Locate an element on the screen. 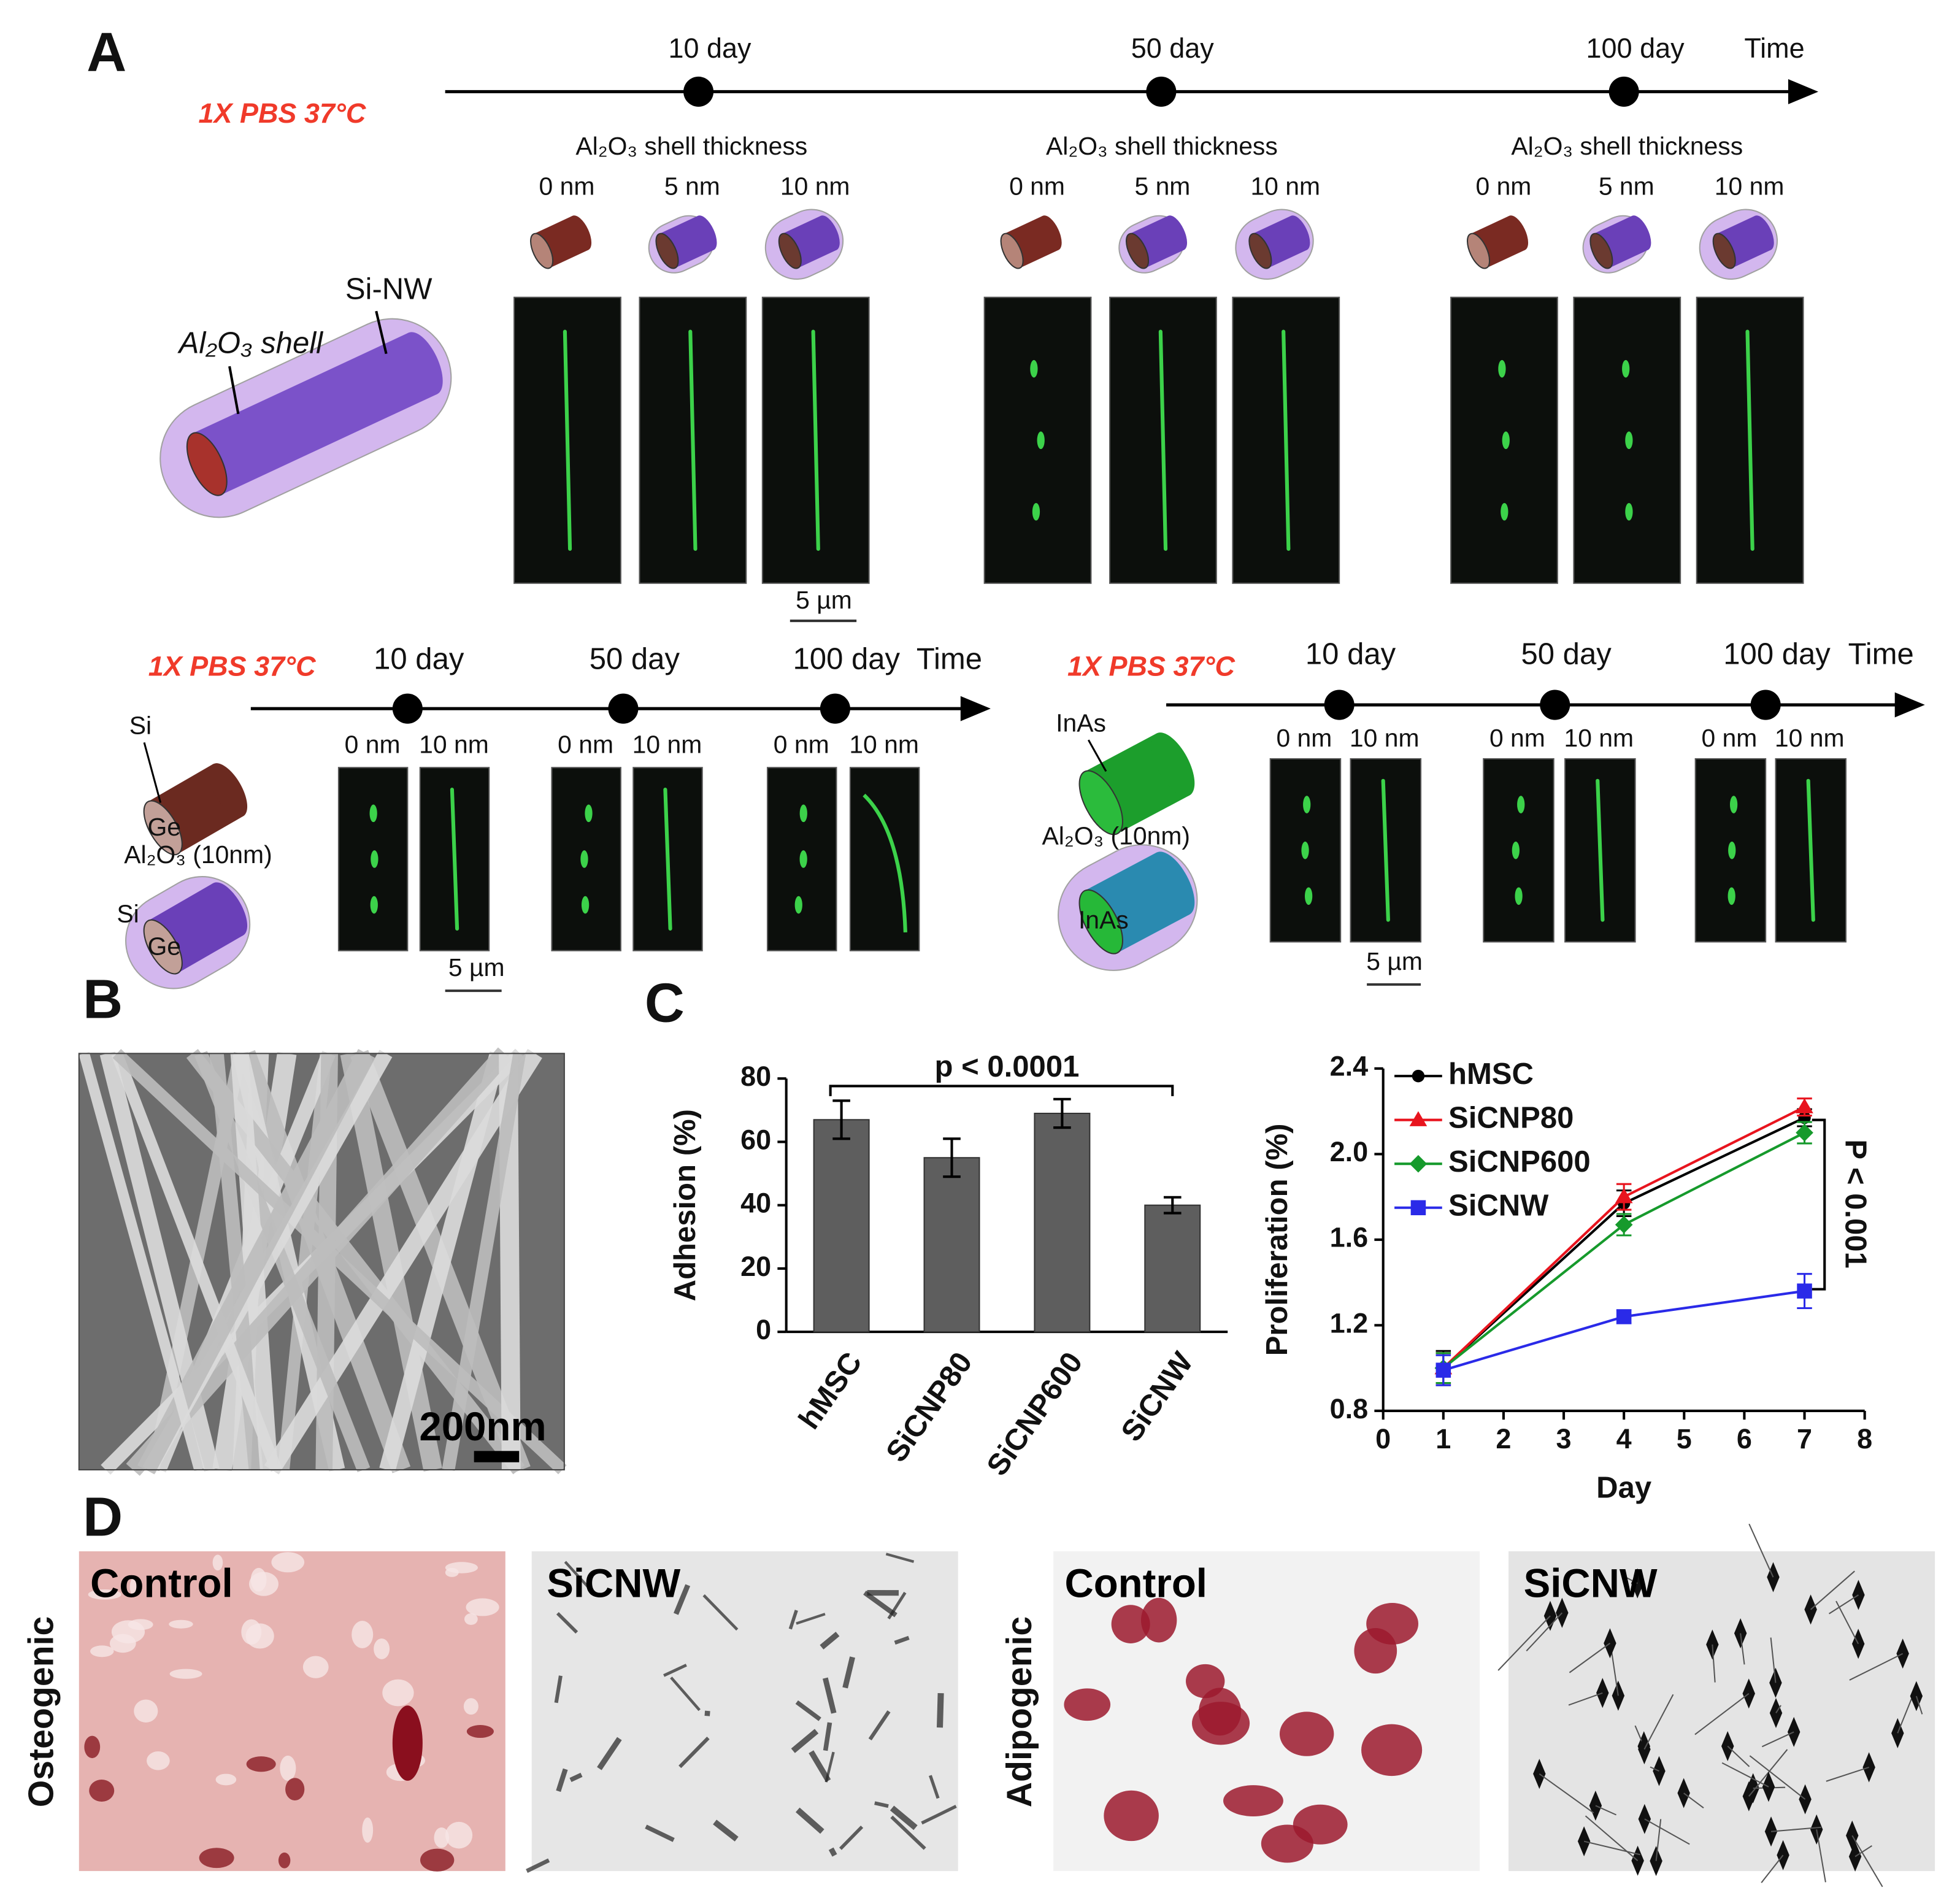 This screenshot has height=1890, width=1960. y-tick-label: 1.2 is located at coordinates (1349, 1323).